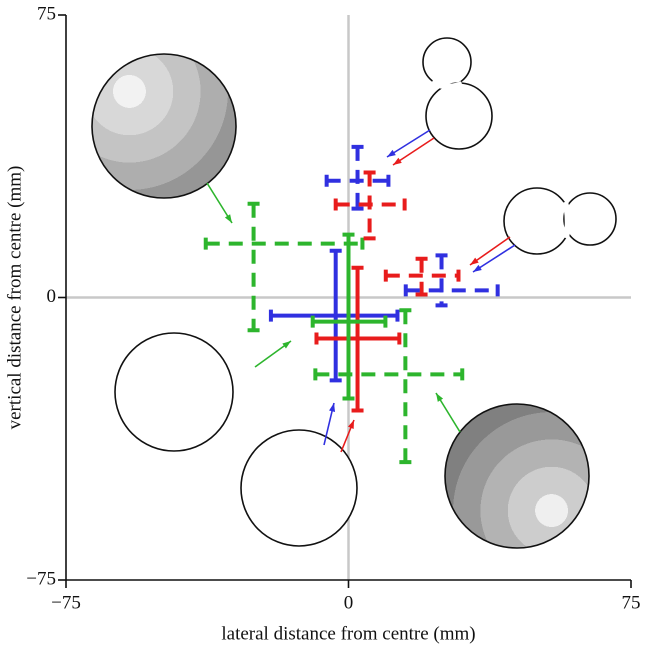  What do you see at coordinates (66, 602) in the screenshot?
I see `x-tick-label: −75` at bounding box center [66, 602].